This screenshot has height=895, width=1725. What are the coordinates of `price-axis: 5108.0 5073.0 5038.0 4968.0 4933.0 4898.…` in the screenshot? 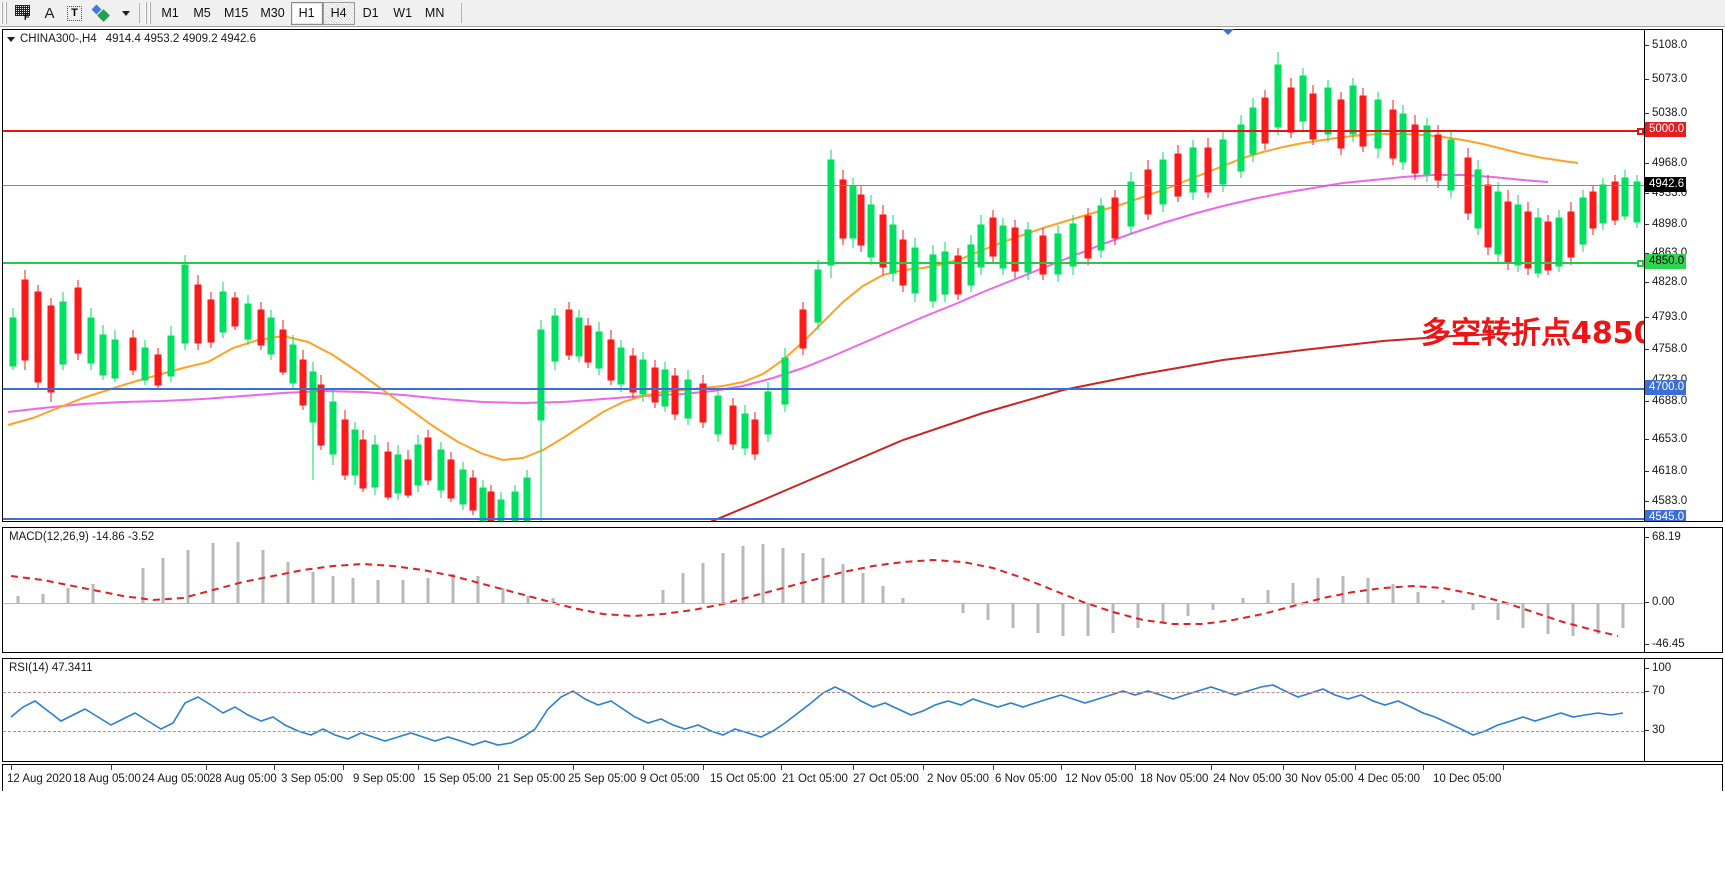 It's located at (1683, 275).